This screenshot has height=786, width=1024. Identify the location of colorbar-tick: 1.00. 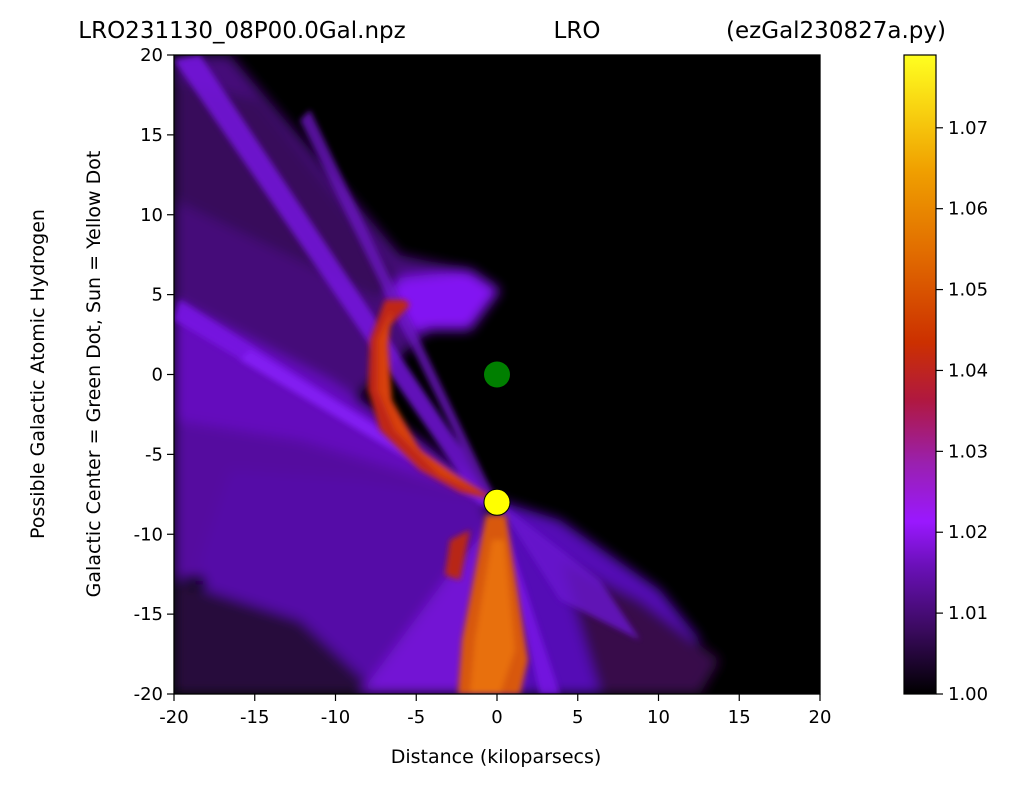
(962, 694).